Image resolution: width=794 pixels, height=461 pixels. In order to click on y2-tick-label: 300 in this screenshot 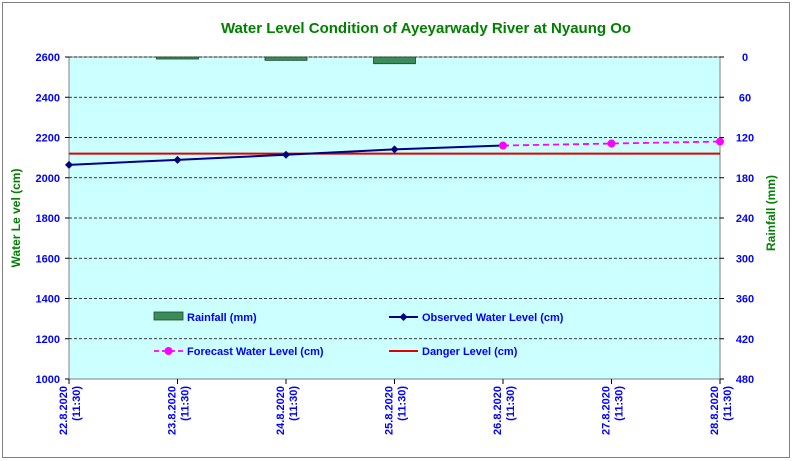, I will do `click(745, 259)`.